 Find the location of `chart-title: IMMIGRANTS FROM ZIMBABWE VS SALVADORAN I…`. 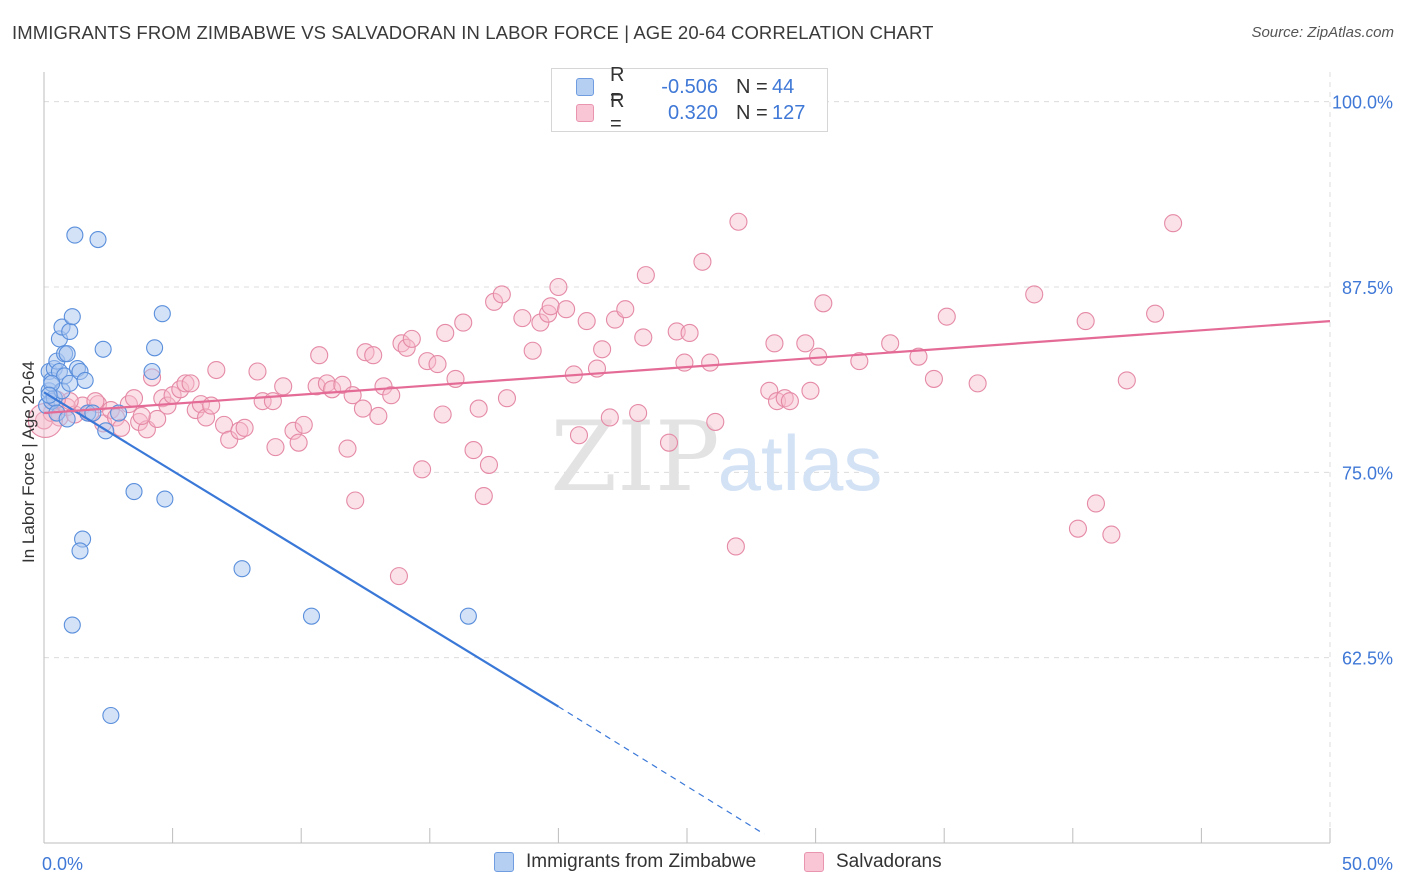

chart-title: IMMIGRANTS FROM ZIMBABWE VS SALVADORAN I… is located at coordinates (473, 32).